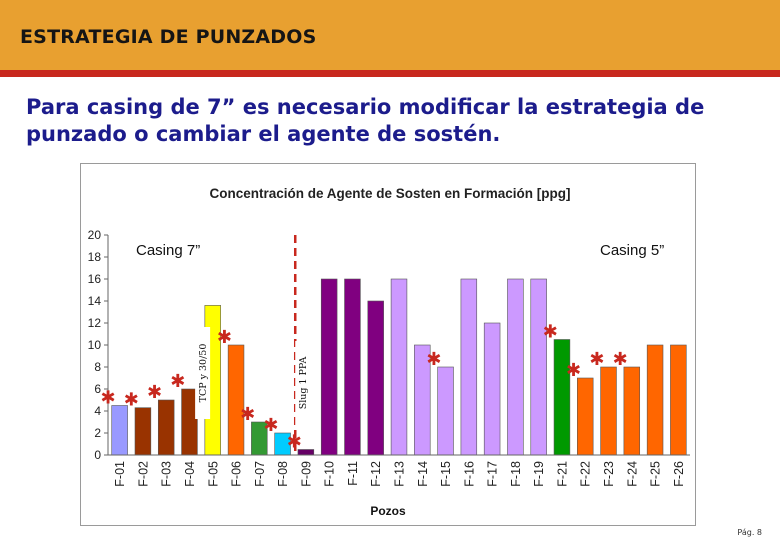 The width and height of the screenshot is (780, 540). I want to click on y-tick-label: 2, so click(97, 433).